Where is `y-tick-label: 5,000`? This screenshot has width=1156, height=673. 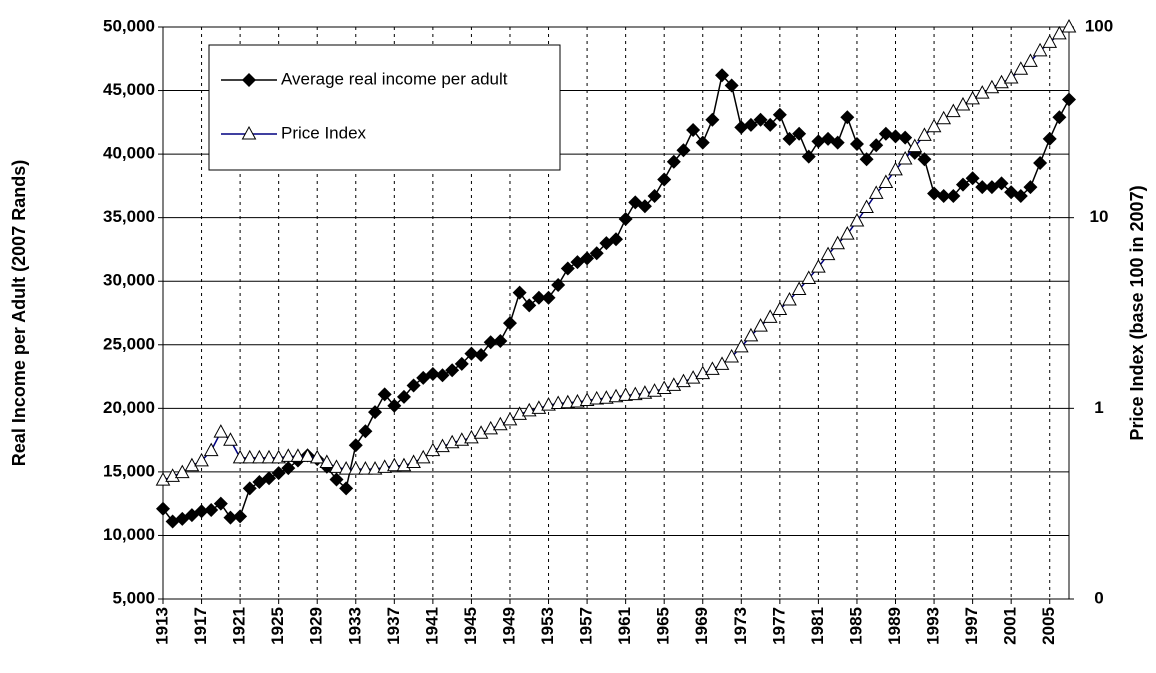 y-tick-label: 5,000 is located at coordinates (133, 597).